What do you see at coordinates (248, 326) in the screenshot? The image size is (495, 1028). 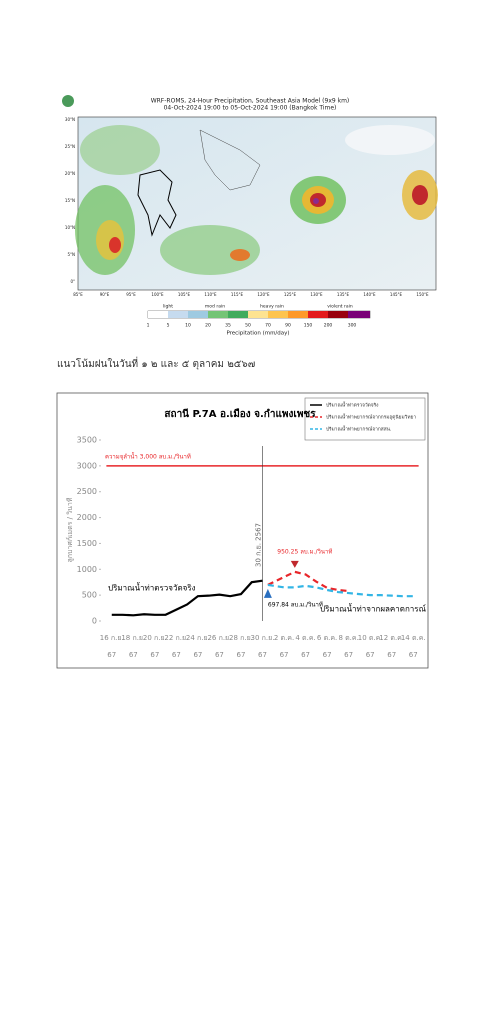 I see `colorbar-label: 50` at bounding box center [248, 326].